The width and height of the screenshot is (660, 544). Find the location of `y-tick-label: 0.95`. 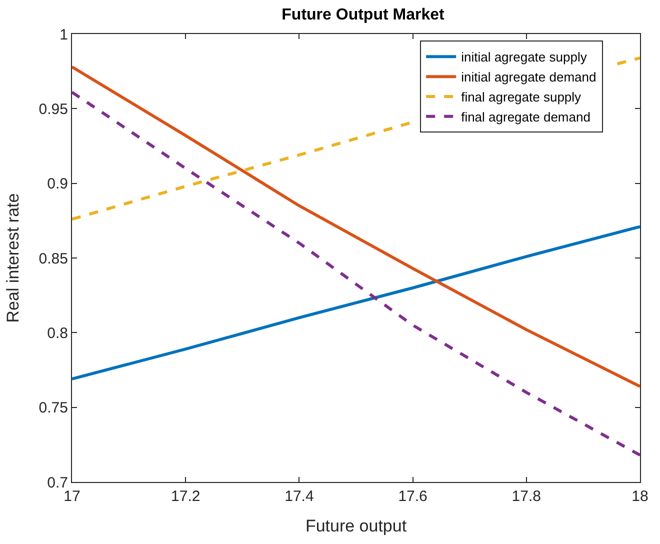

y-tick-label: 0.95 is located at coordinates (53, 109).